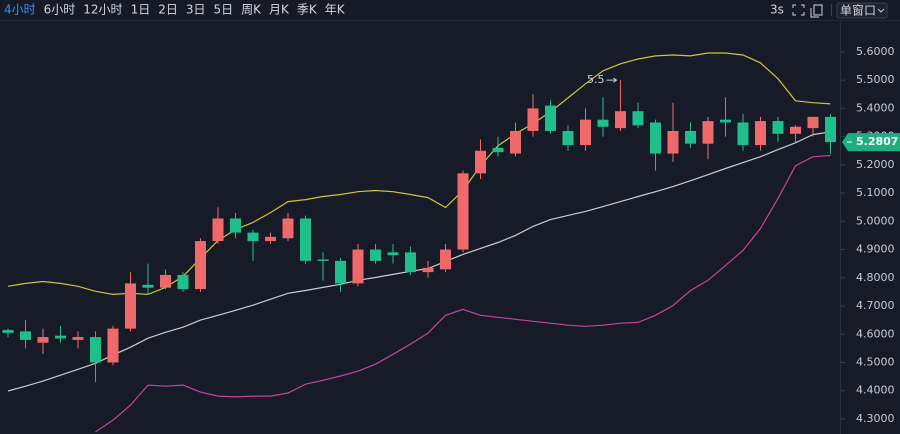 The height and width of the screenshot is (434, 900). Describe the element at coordinates (251, 10) in the screenshot. I see `interval-tab: 周K` at that location.